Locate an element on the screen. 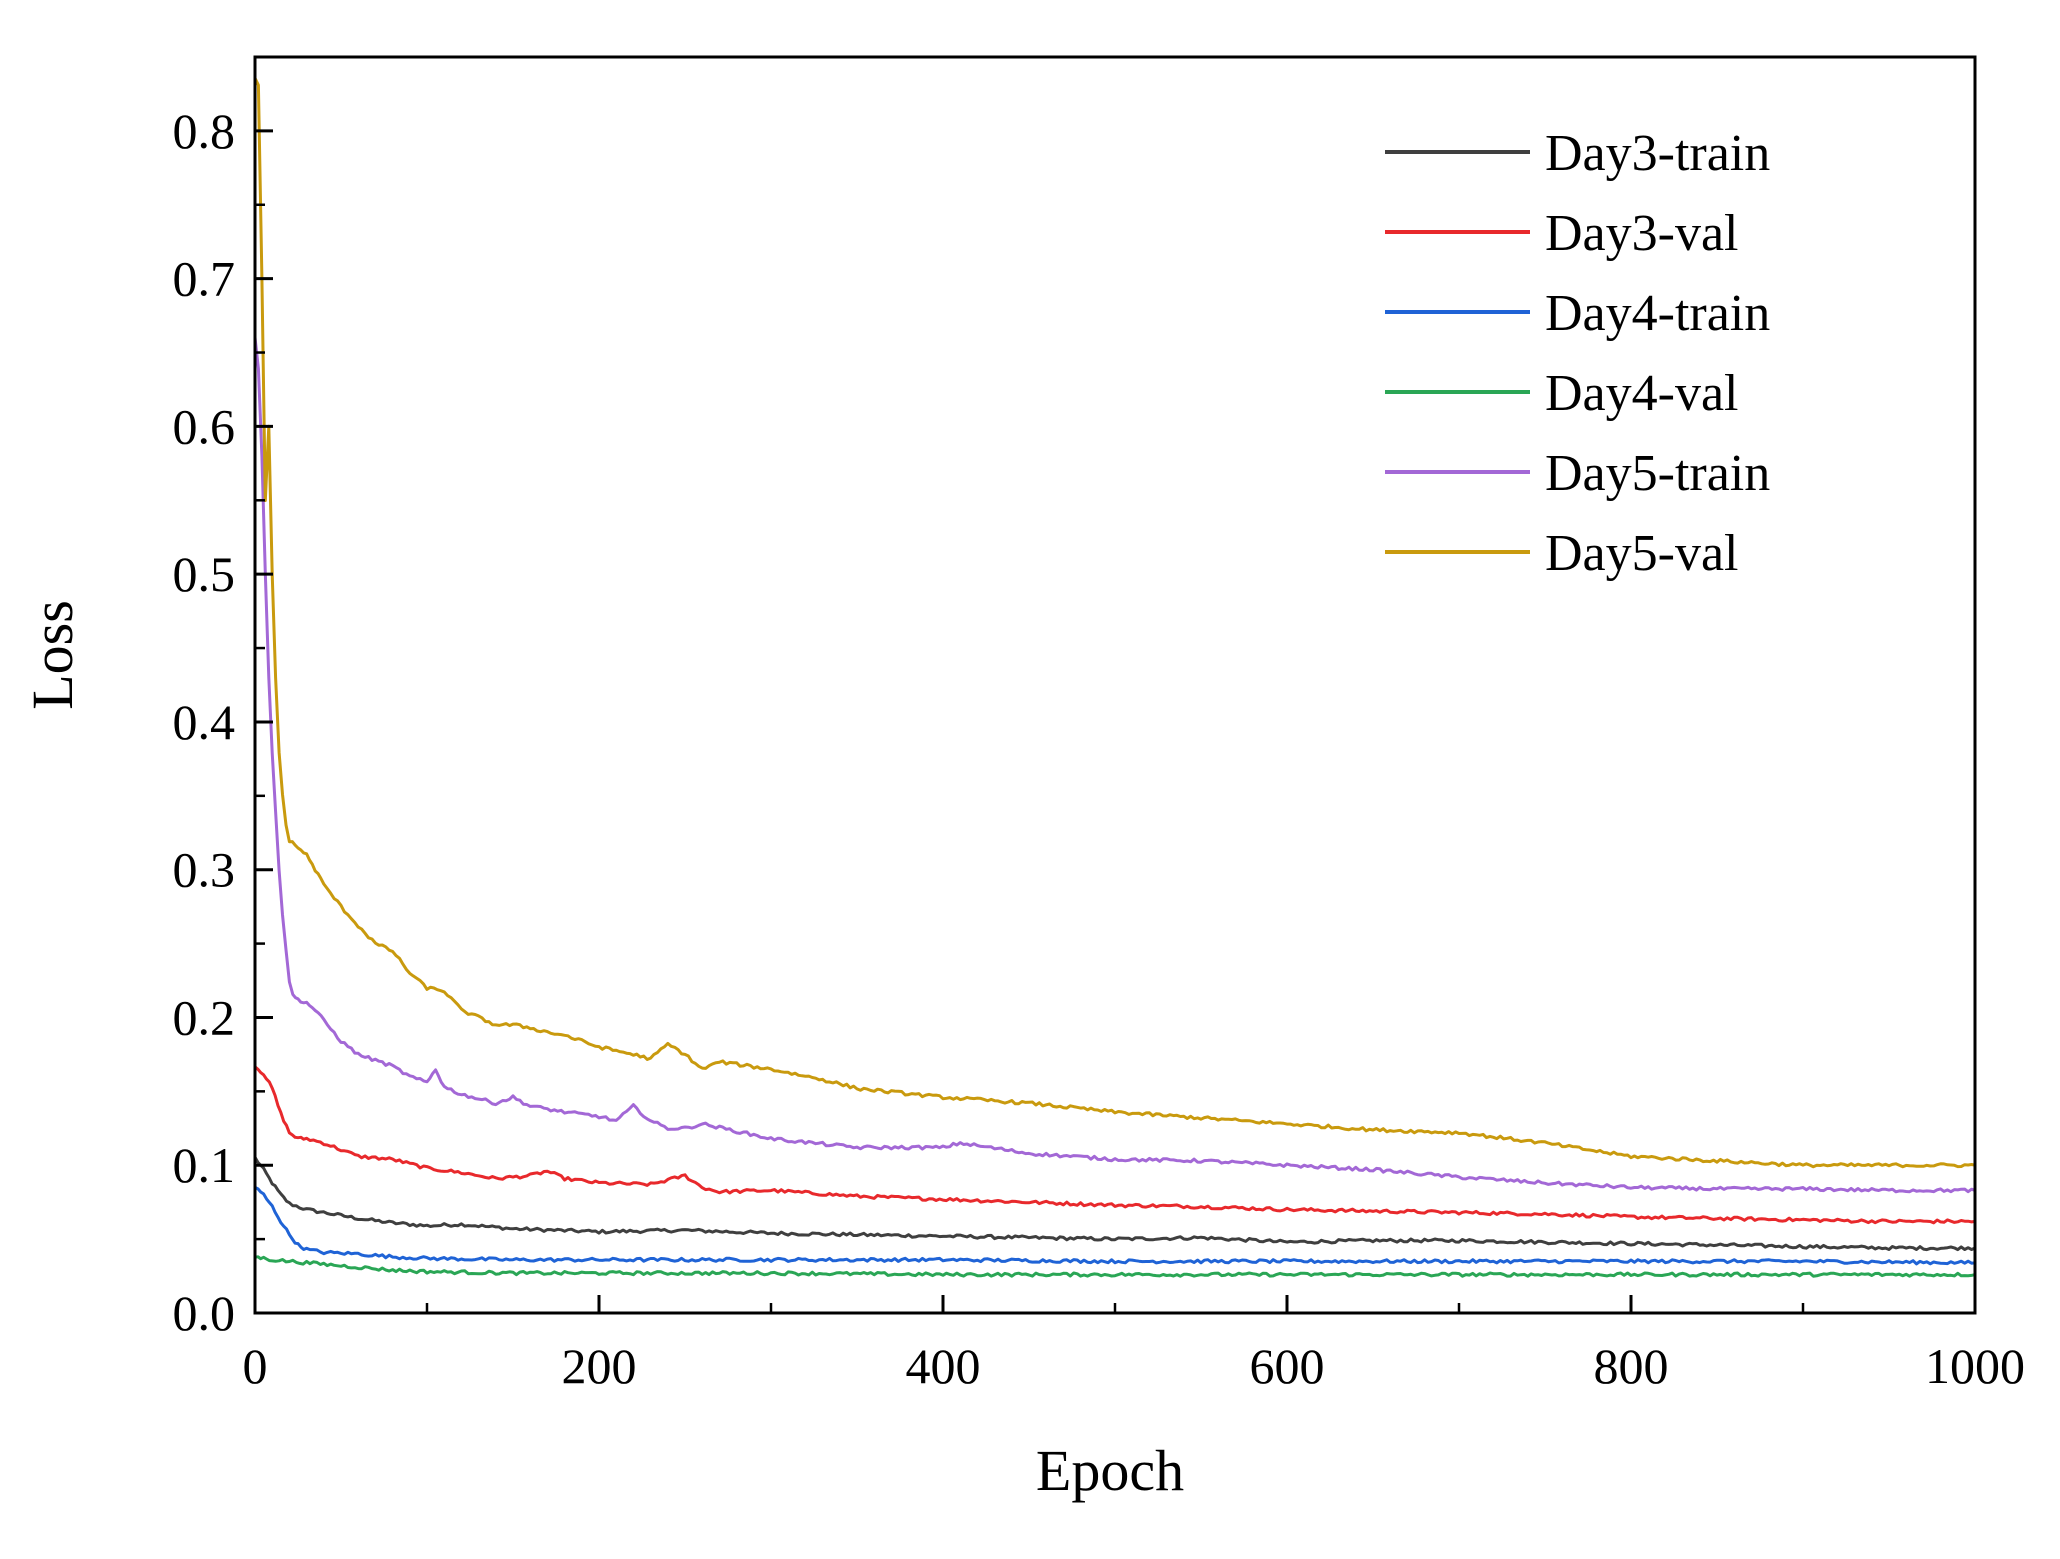 The width and height of the screenshot is (2060, 1559). legend-label-day3-train: Day3-train is located at coordinates (1657, 153).